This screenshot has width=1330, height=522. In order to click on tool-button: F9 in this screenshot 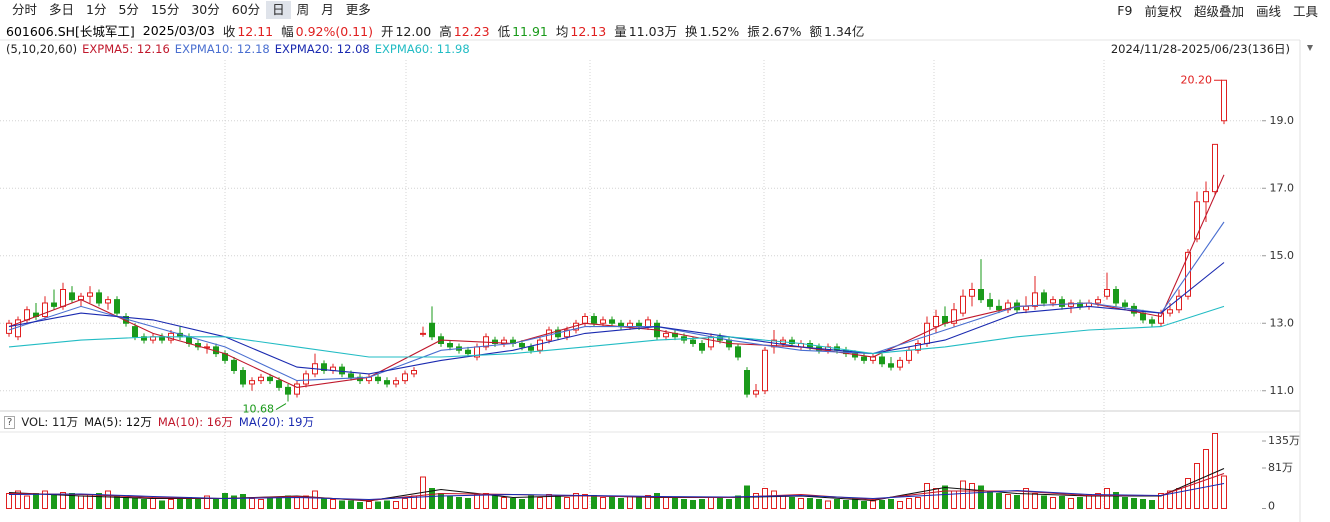, I will do `click(1125, 10)`.